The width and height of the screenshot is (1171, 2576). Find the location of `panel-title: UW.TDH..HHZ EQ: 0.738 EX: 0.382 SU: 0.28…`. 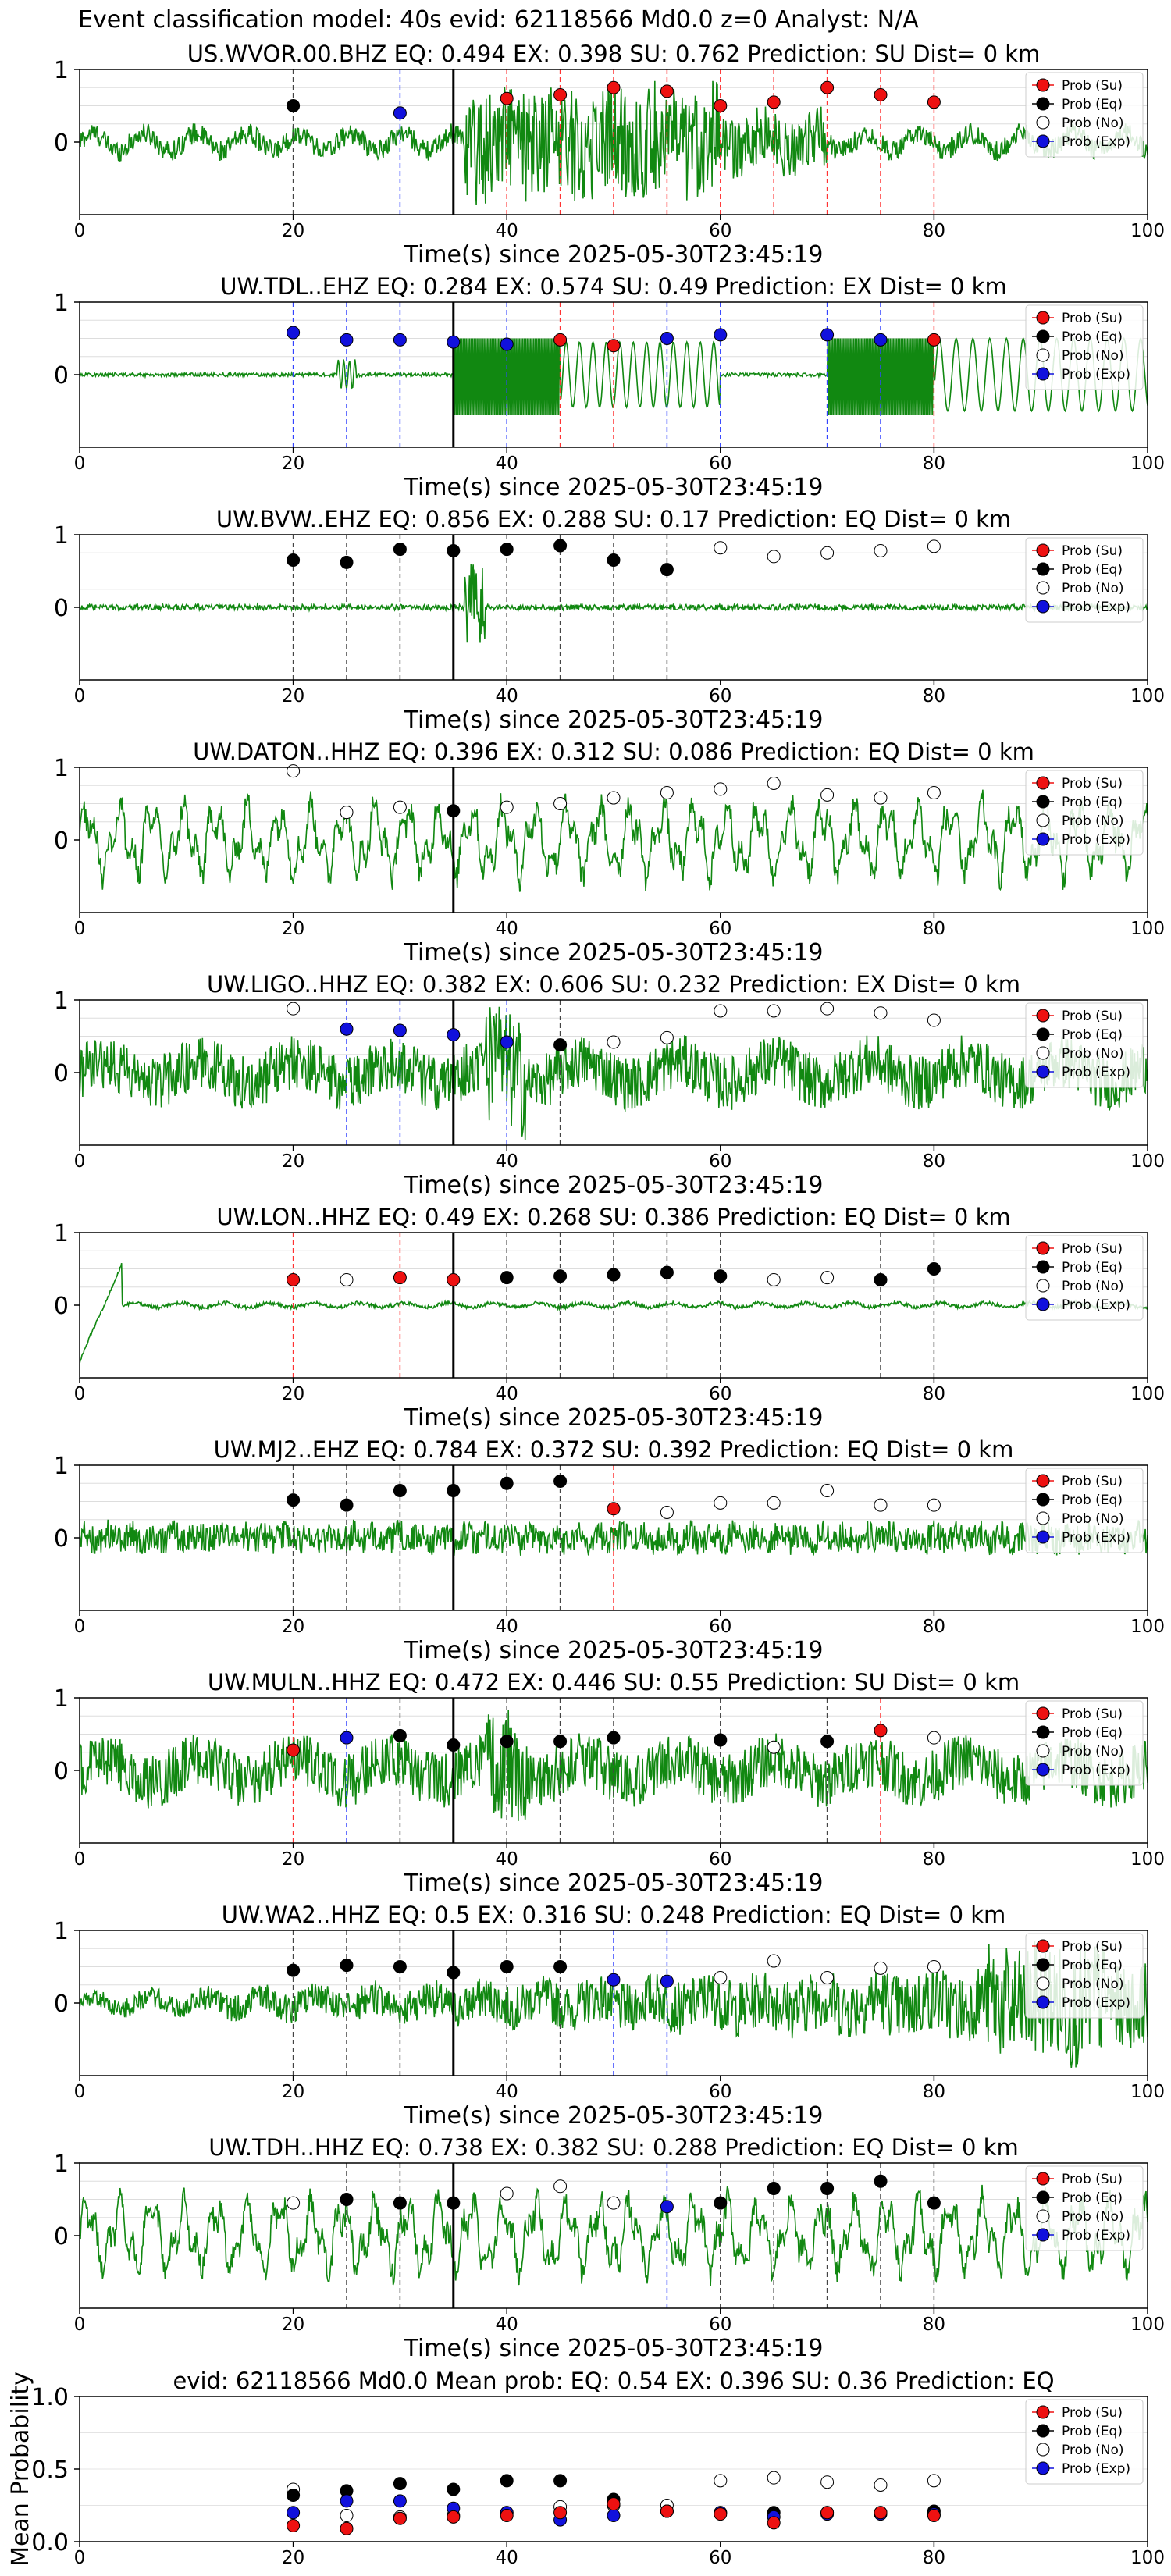

panel-title: UW.TDH..HHZ EQ: 0.738 EX: 0.382 SU: 0.28… is located at coordinates (613, 2147).